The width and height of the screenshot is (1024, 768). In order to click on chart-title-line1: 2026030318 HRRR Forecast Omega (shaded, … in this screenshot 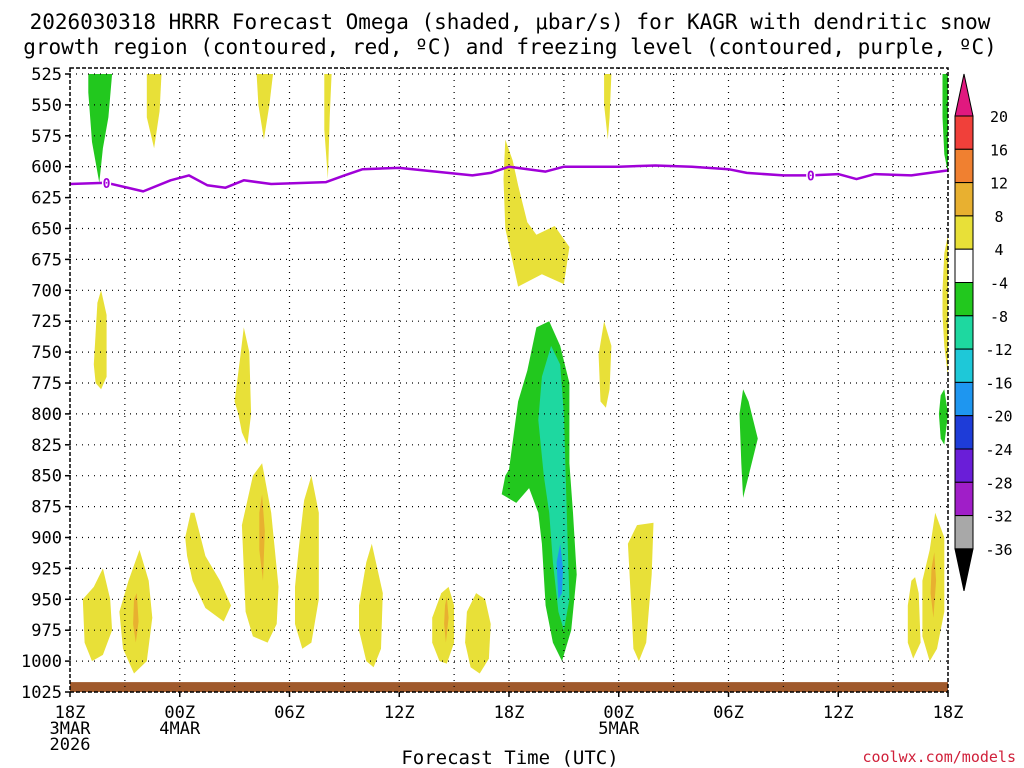, I will do `click(510, 22)`.